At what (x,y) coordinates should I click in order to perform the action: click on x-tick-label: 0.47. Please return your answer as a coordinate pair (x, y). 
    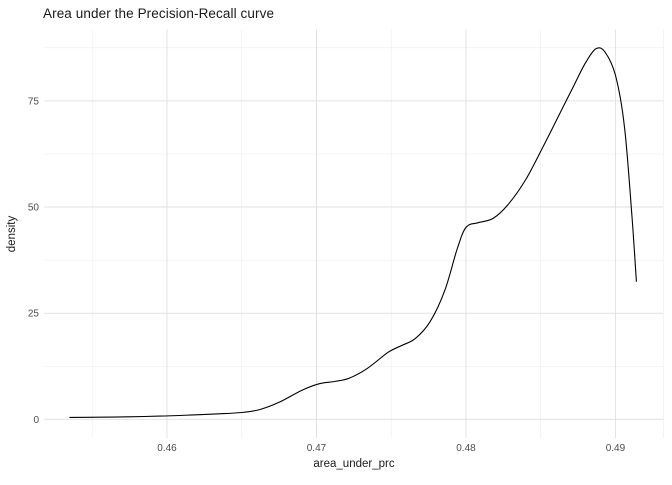
    Looking at the image, I should click on (317, 448).